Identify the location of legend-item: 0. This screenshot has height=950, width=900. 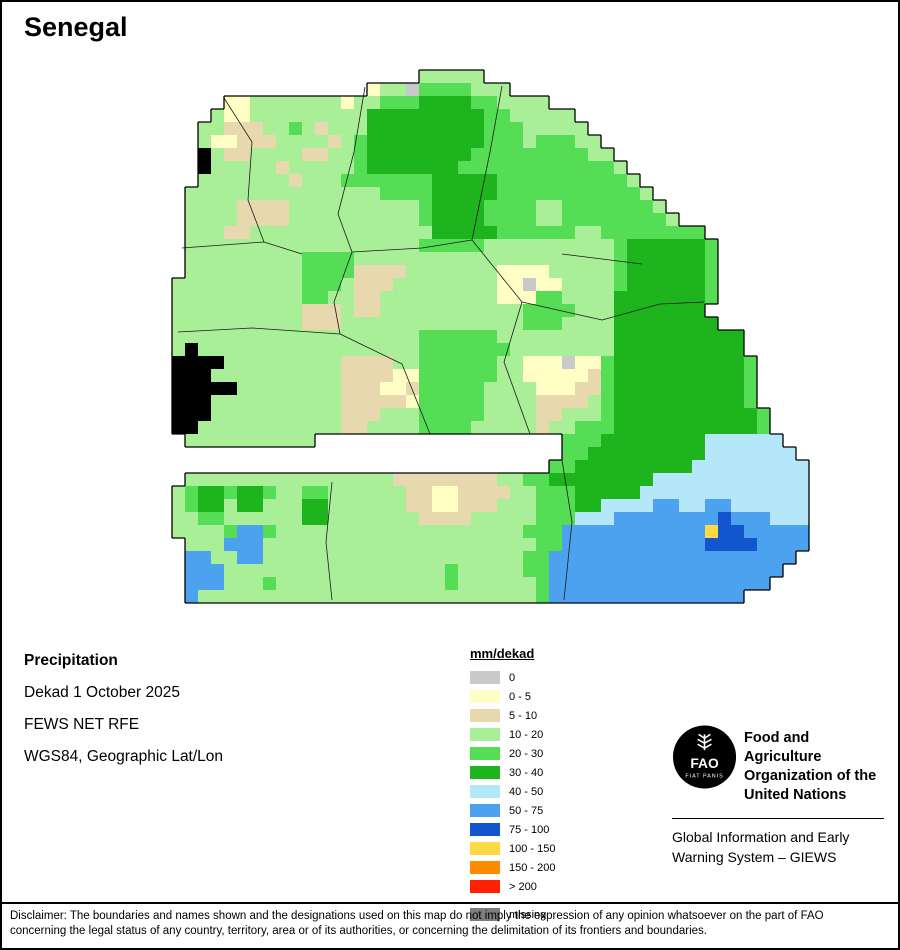
(512, 677).